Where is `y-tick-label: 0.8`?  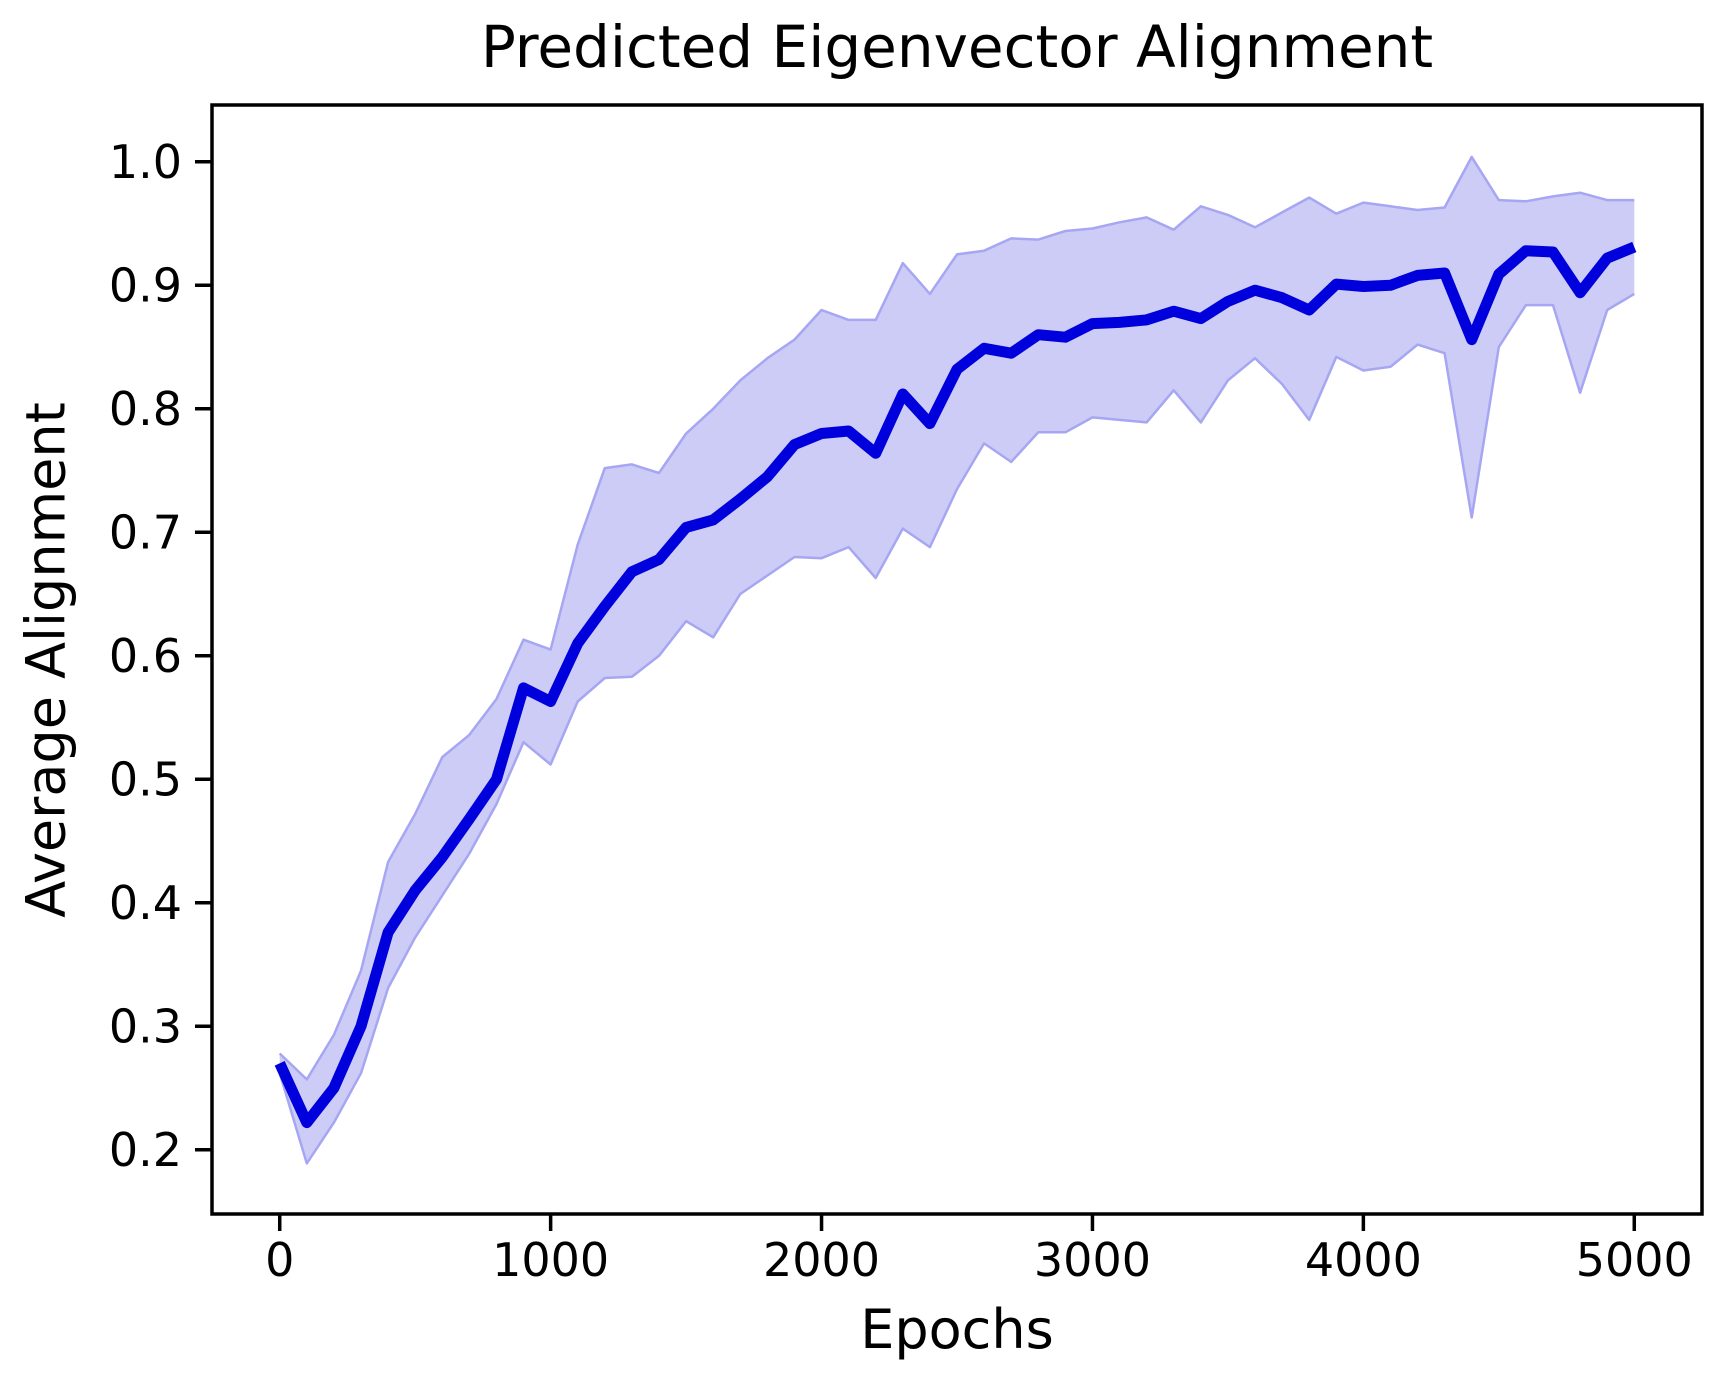
y-tick-label: 0.8 is located at coordinates (145, 409).